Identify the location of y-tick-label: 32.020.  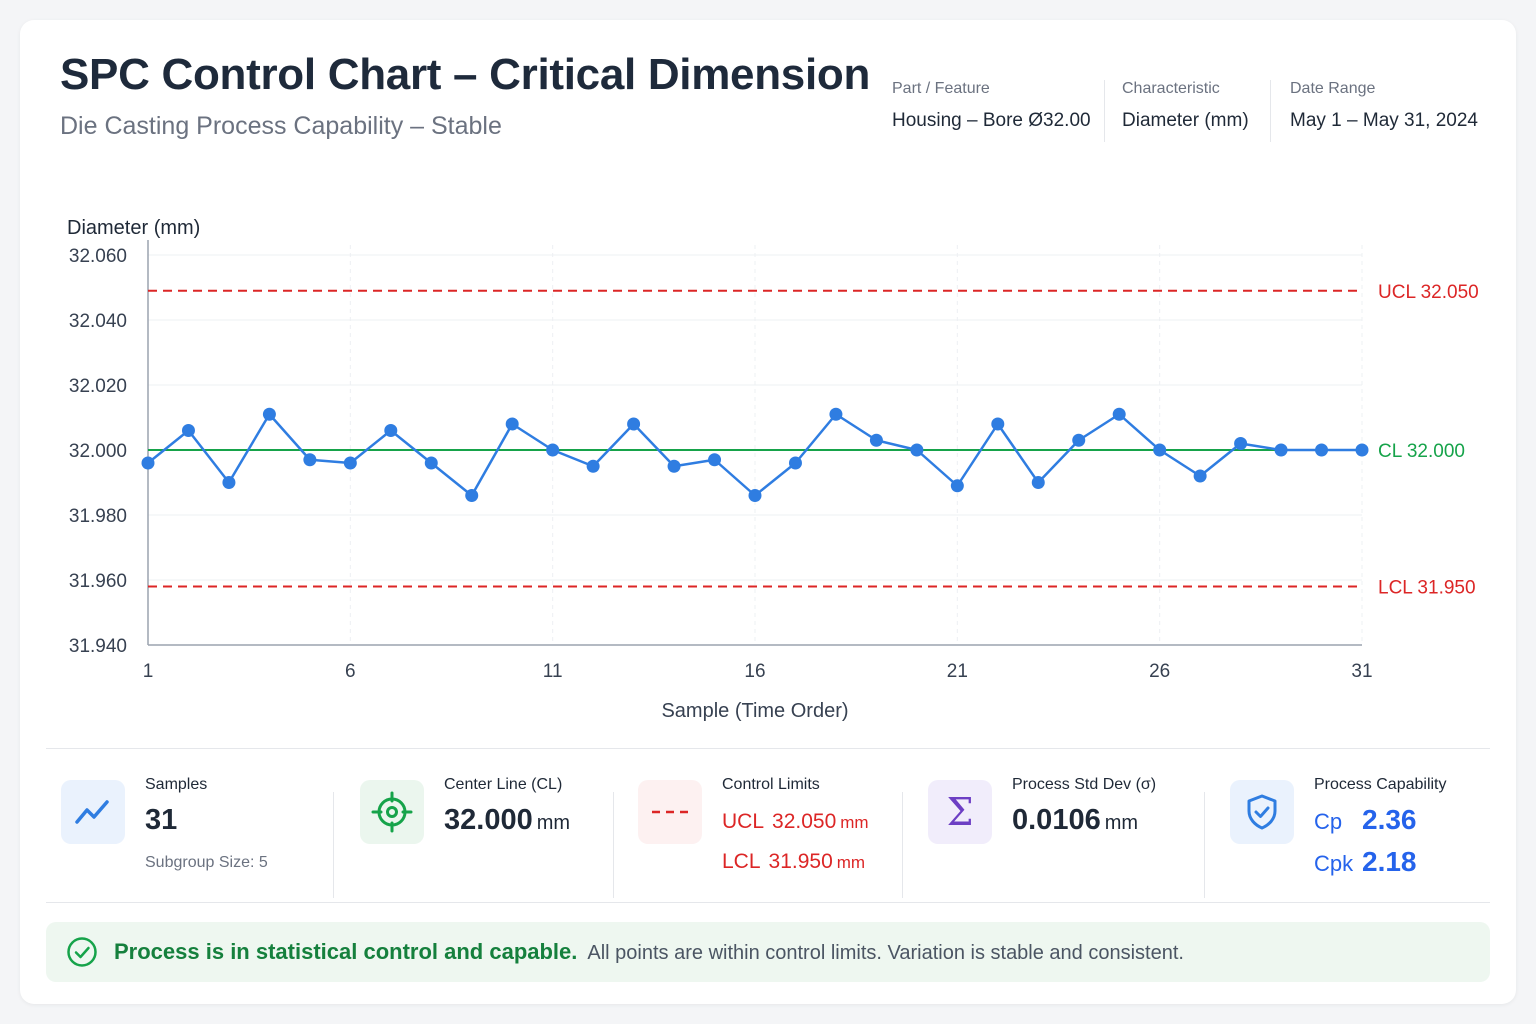
(98, 386).